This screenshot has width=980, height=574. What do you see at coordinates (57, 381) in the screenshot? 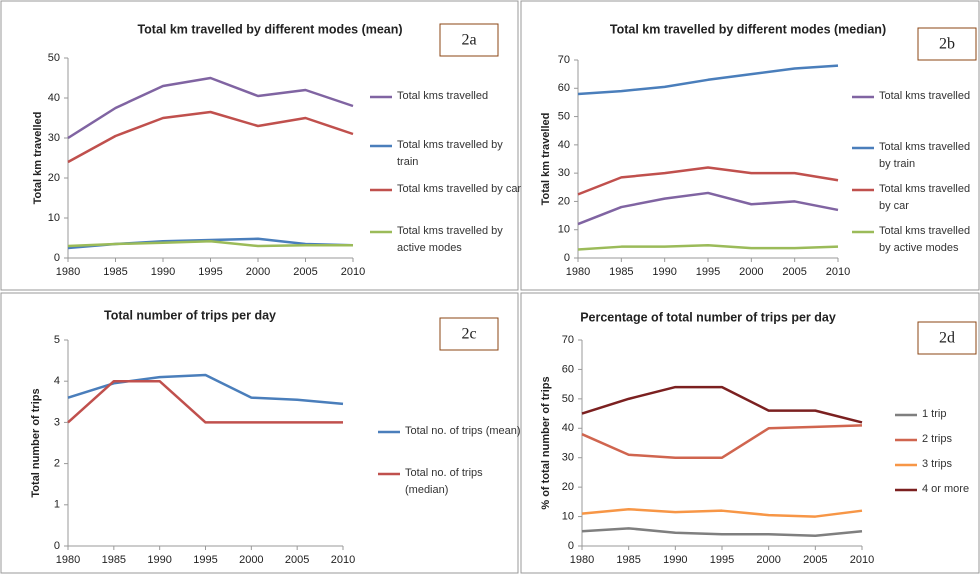
I see `y-tick-label: 4` at bounding box center [57, 381].